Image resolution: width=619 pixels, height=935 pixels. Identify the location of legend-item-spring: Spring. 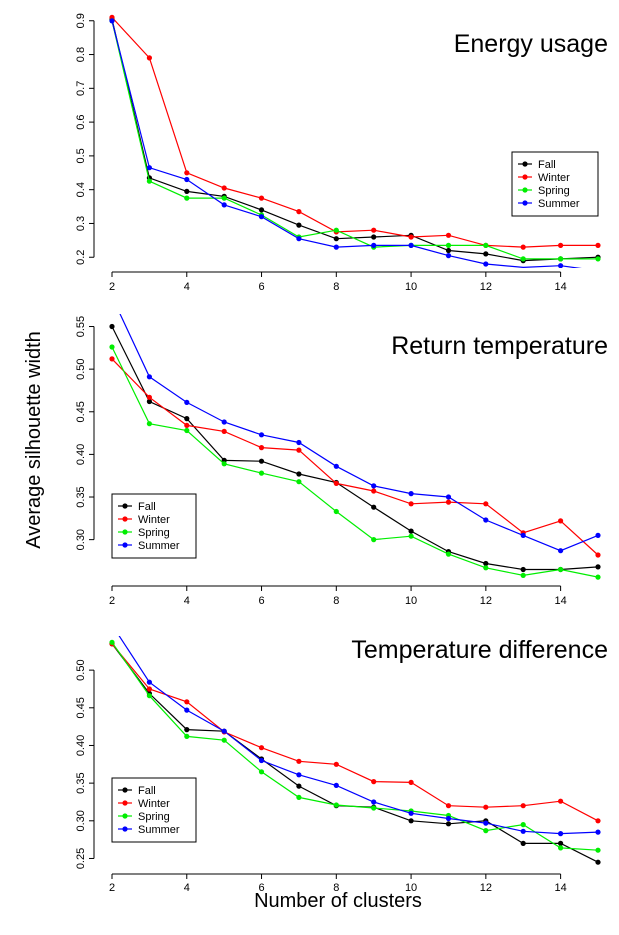
(144, 533).